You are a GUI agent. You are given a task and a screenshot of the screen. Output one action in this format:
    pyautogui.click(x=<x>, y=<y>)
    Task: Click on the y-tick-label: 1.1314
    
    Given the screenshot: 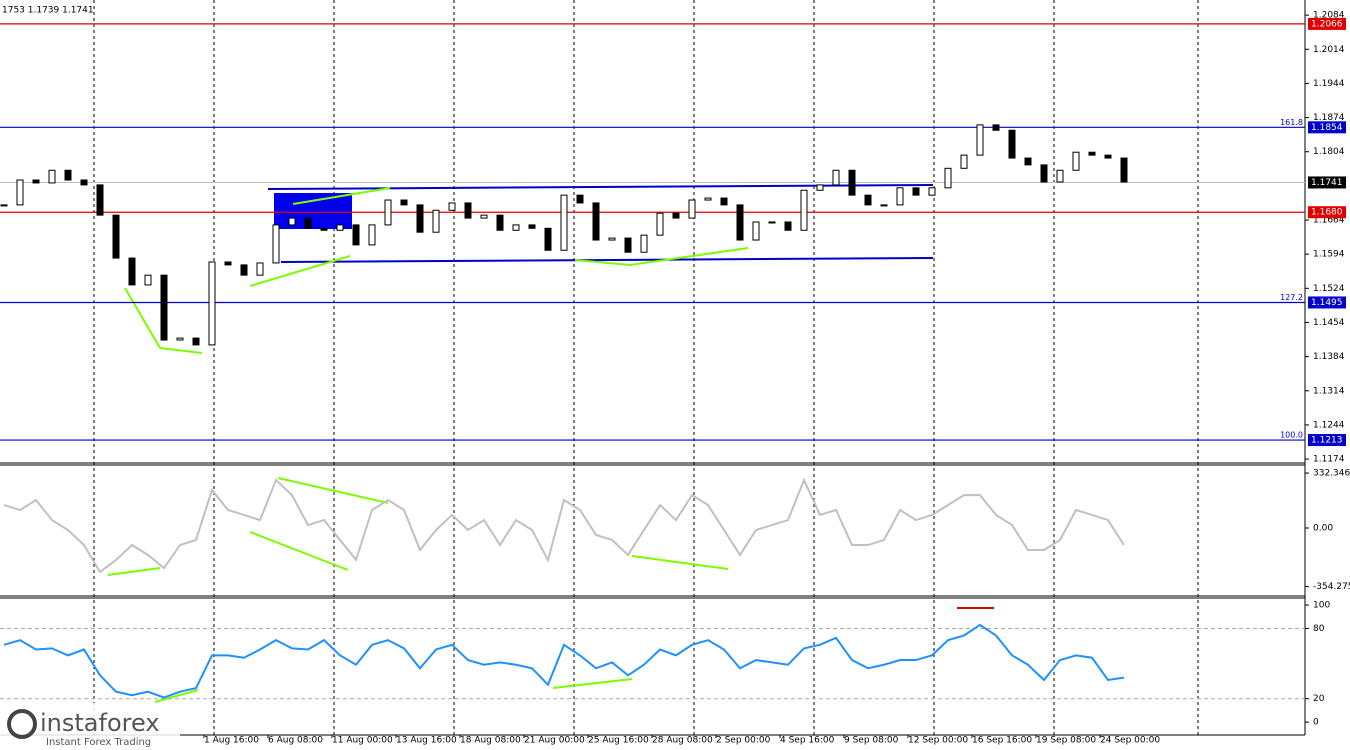 What is the action you would take?
    pyautogui.click(x=1329, y=391)
    